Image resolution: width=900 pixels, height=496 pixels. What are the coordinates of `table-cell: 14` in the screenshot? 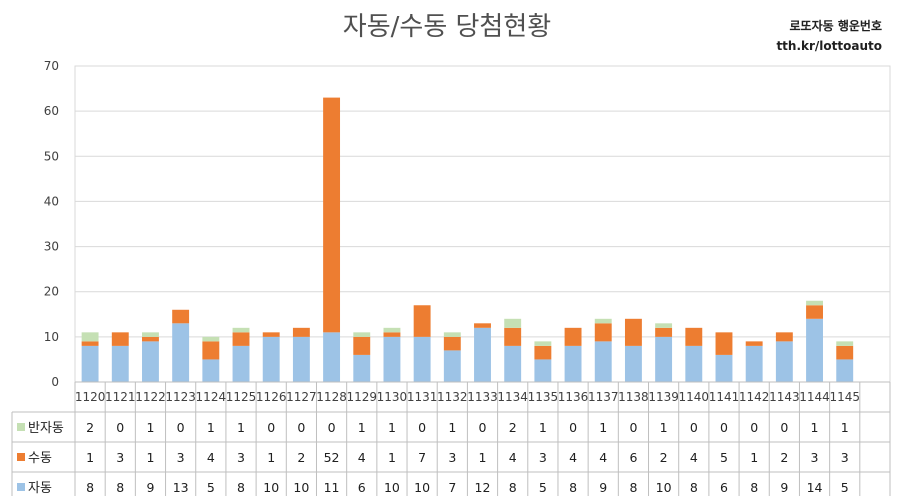 It's located at (815, 487).